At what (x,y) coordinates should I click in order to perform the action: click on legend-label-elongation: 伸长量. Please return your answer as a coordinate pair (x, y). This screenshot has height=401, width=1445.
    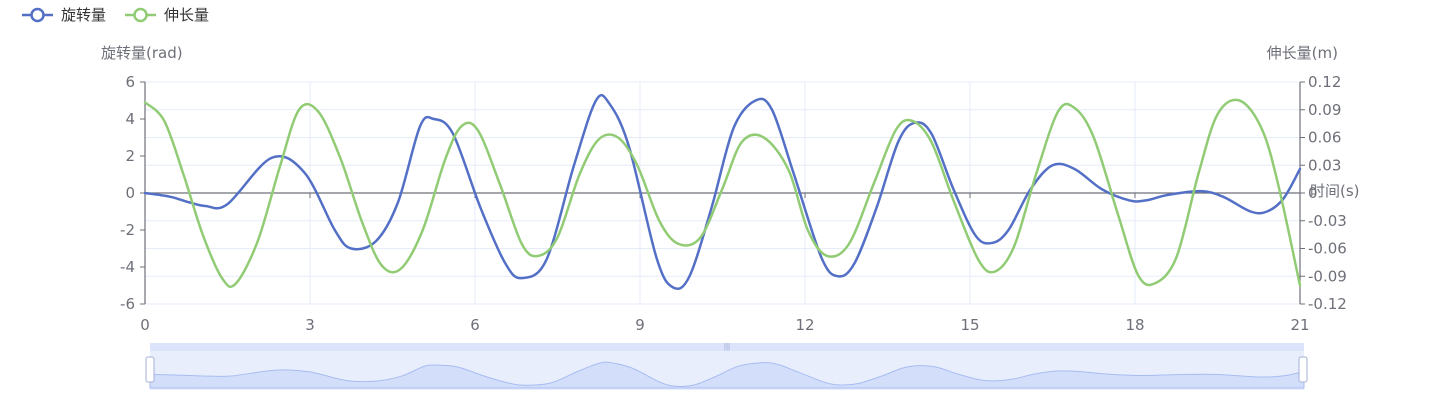
    Looking at the image, I should click on (186, 15).